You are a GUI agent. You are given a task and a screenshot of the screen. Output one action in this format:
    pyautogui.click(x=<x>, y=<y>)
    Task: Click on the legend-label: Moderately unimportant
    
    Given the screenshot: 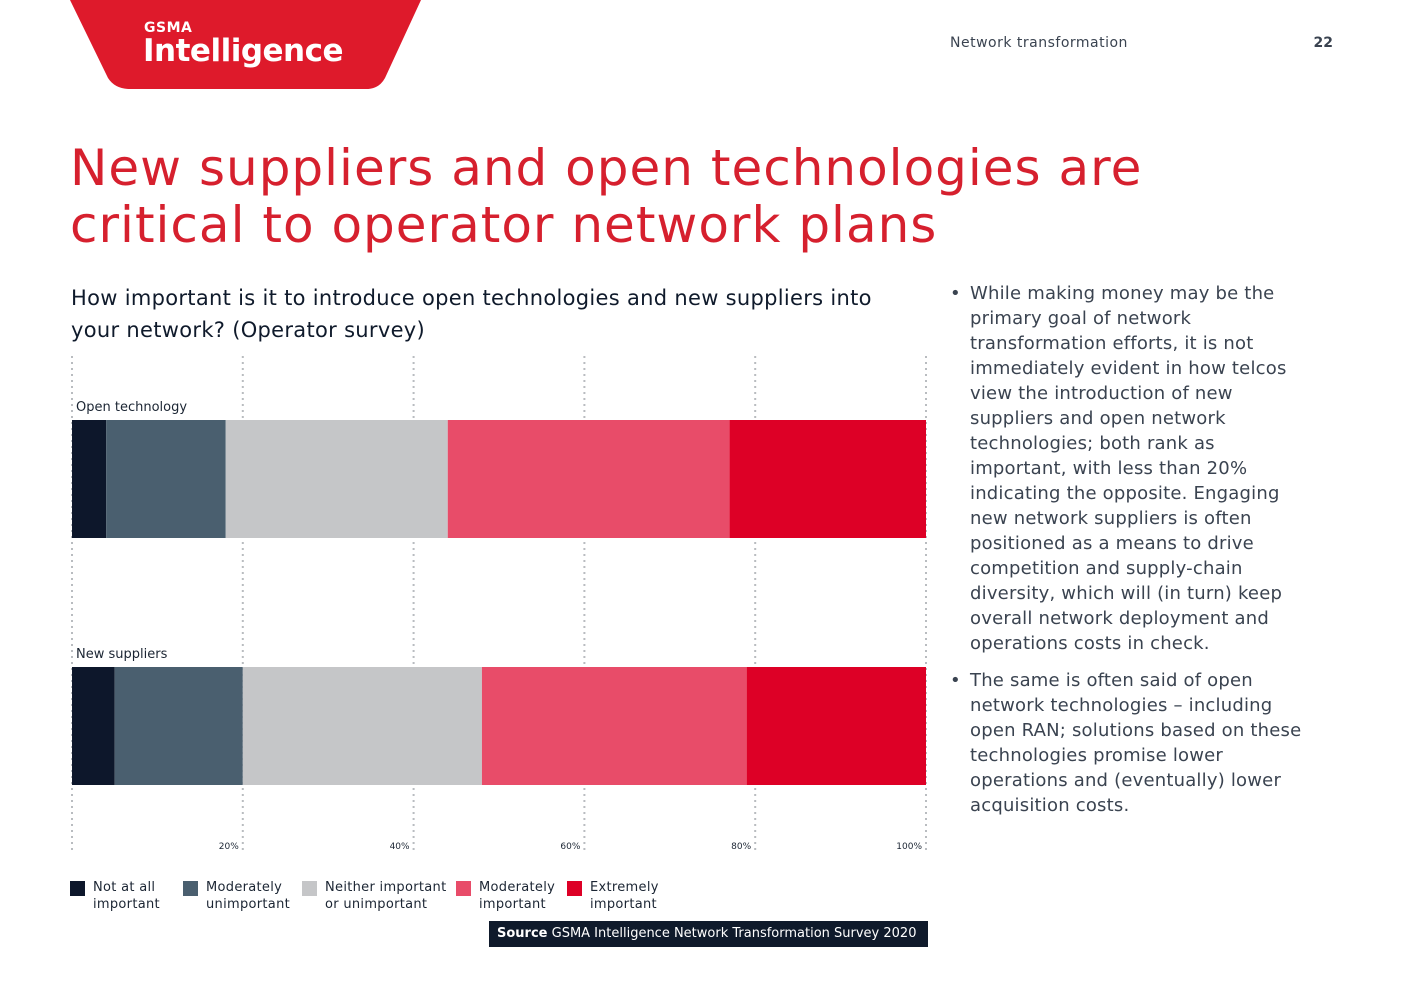 What is the action you would take?
    pyautogui.click(x=248, y=896)
    